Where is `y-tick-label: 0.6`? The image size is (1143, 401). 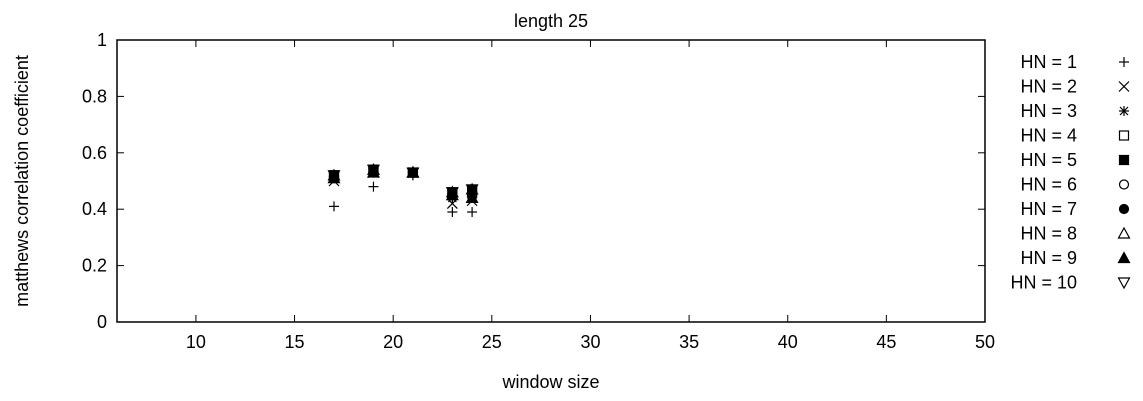 y-tick-label: 0.6 is located at coordinates (94, 153).